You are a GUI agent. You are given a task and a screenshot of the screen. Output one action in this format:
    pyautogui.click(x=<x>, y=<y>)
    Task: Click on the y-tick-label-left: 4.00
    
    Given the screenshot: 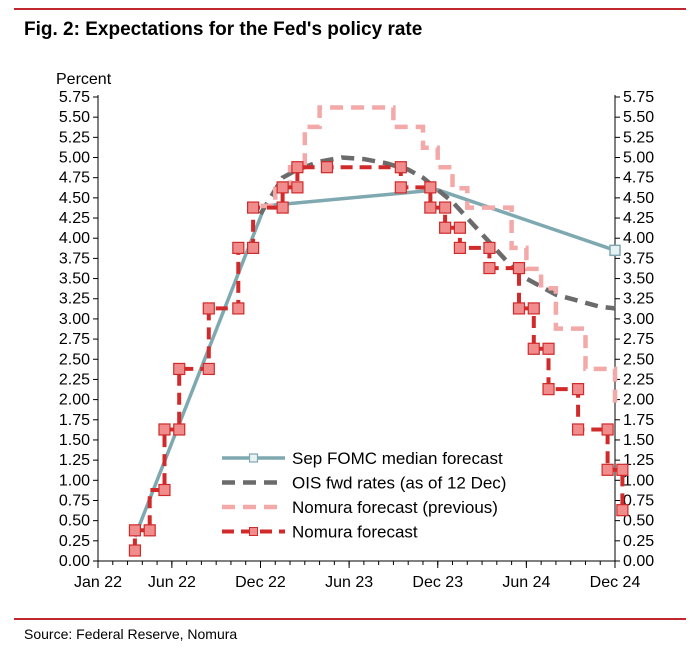 What is the action you would take?
    pyautogui.click(x=74, y=238)
    